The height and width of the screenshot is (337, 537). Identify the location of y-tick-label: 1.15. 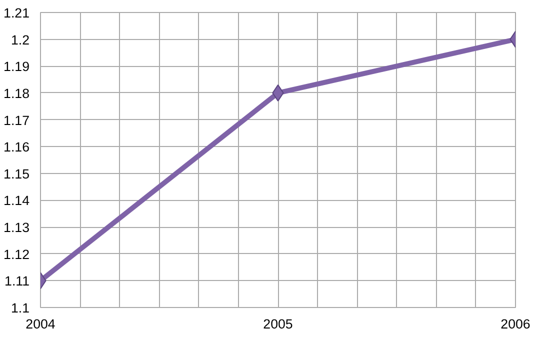
(17, 174).